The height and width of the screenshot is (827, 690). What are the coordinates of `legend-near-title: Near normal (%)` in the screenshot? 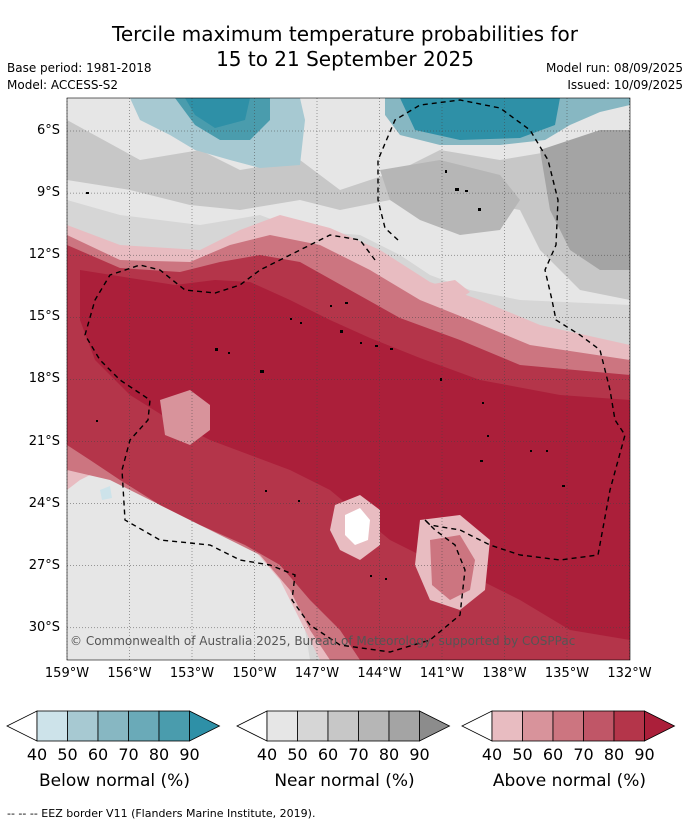 It's located at (344, 781).